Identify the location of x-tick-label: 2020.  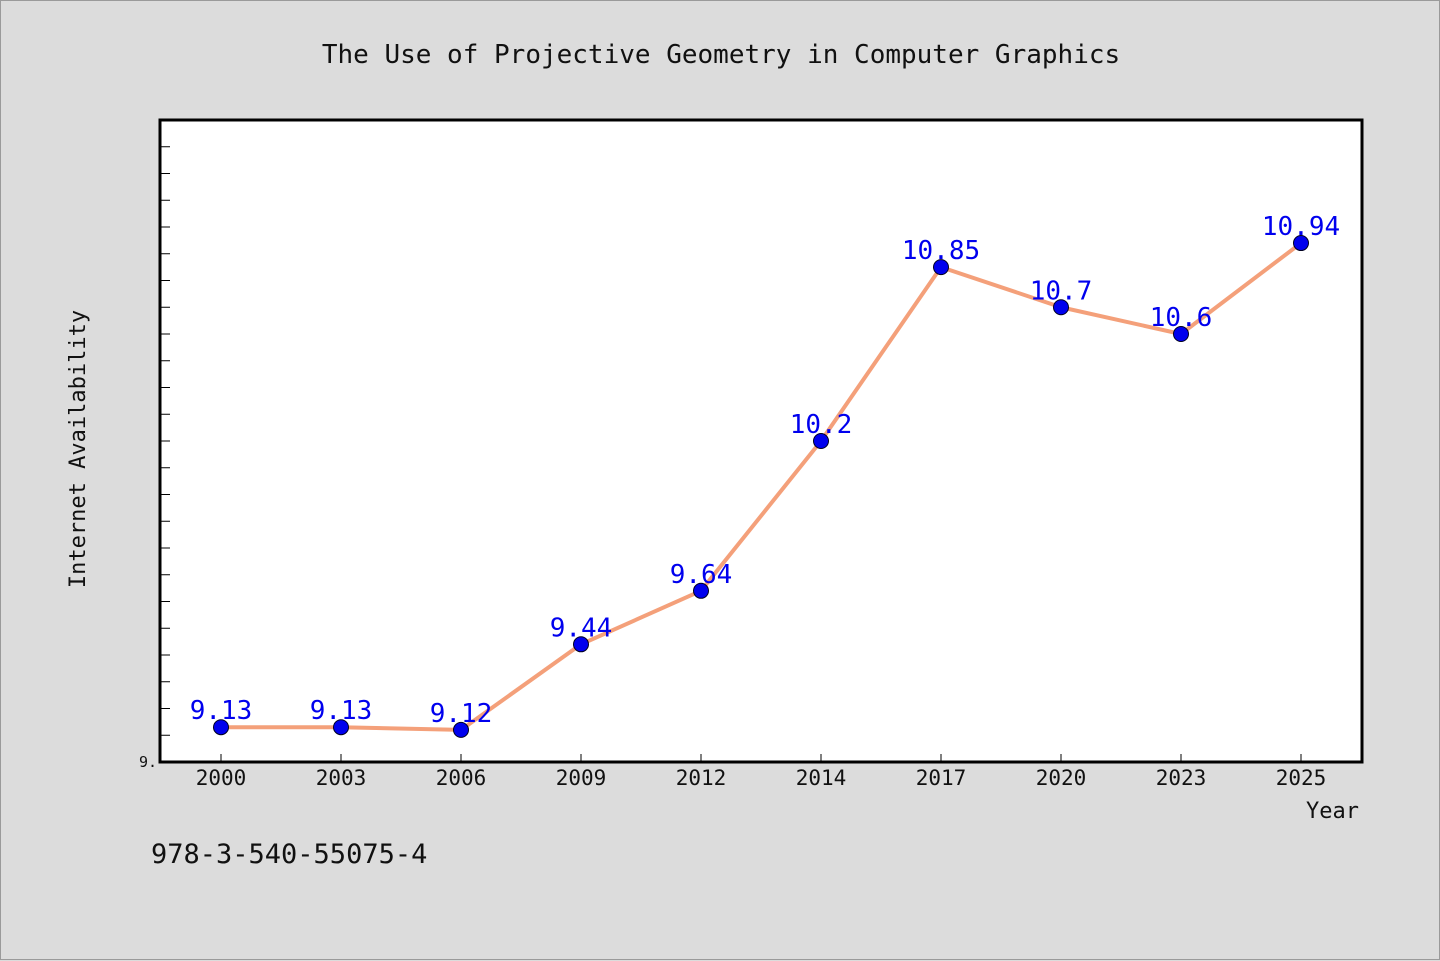
(1061, 778).